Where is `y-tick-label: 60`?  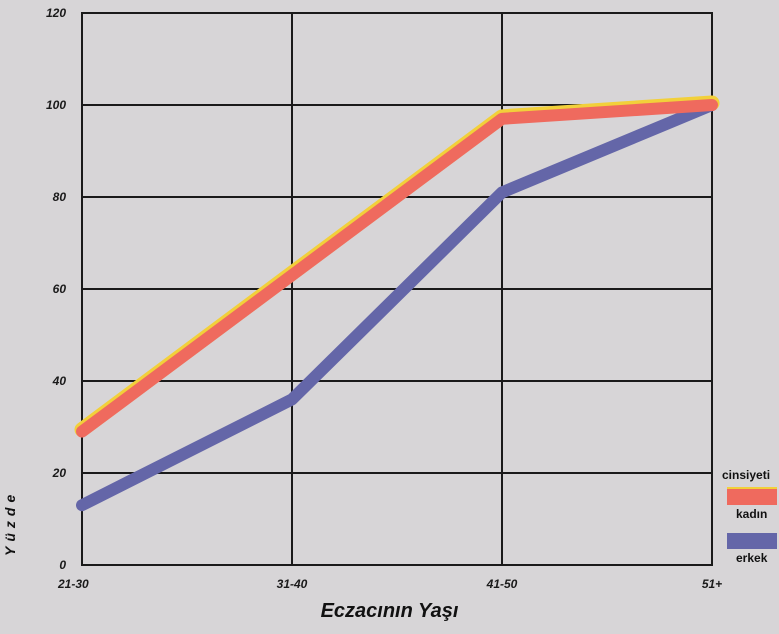
y-tick-label: 60 is located at coordinates (60, 289).